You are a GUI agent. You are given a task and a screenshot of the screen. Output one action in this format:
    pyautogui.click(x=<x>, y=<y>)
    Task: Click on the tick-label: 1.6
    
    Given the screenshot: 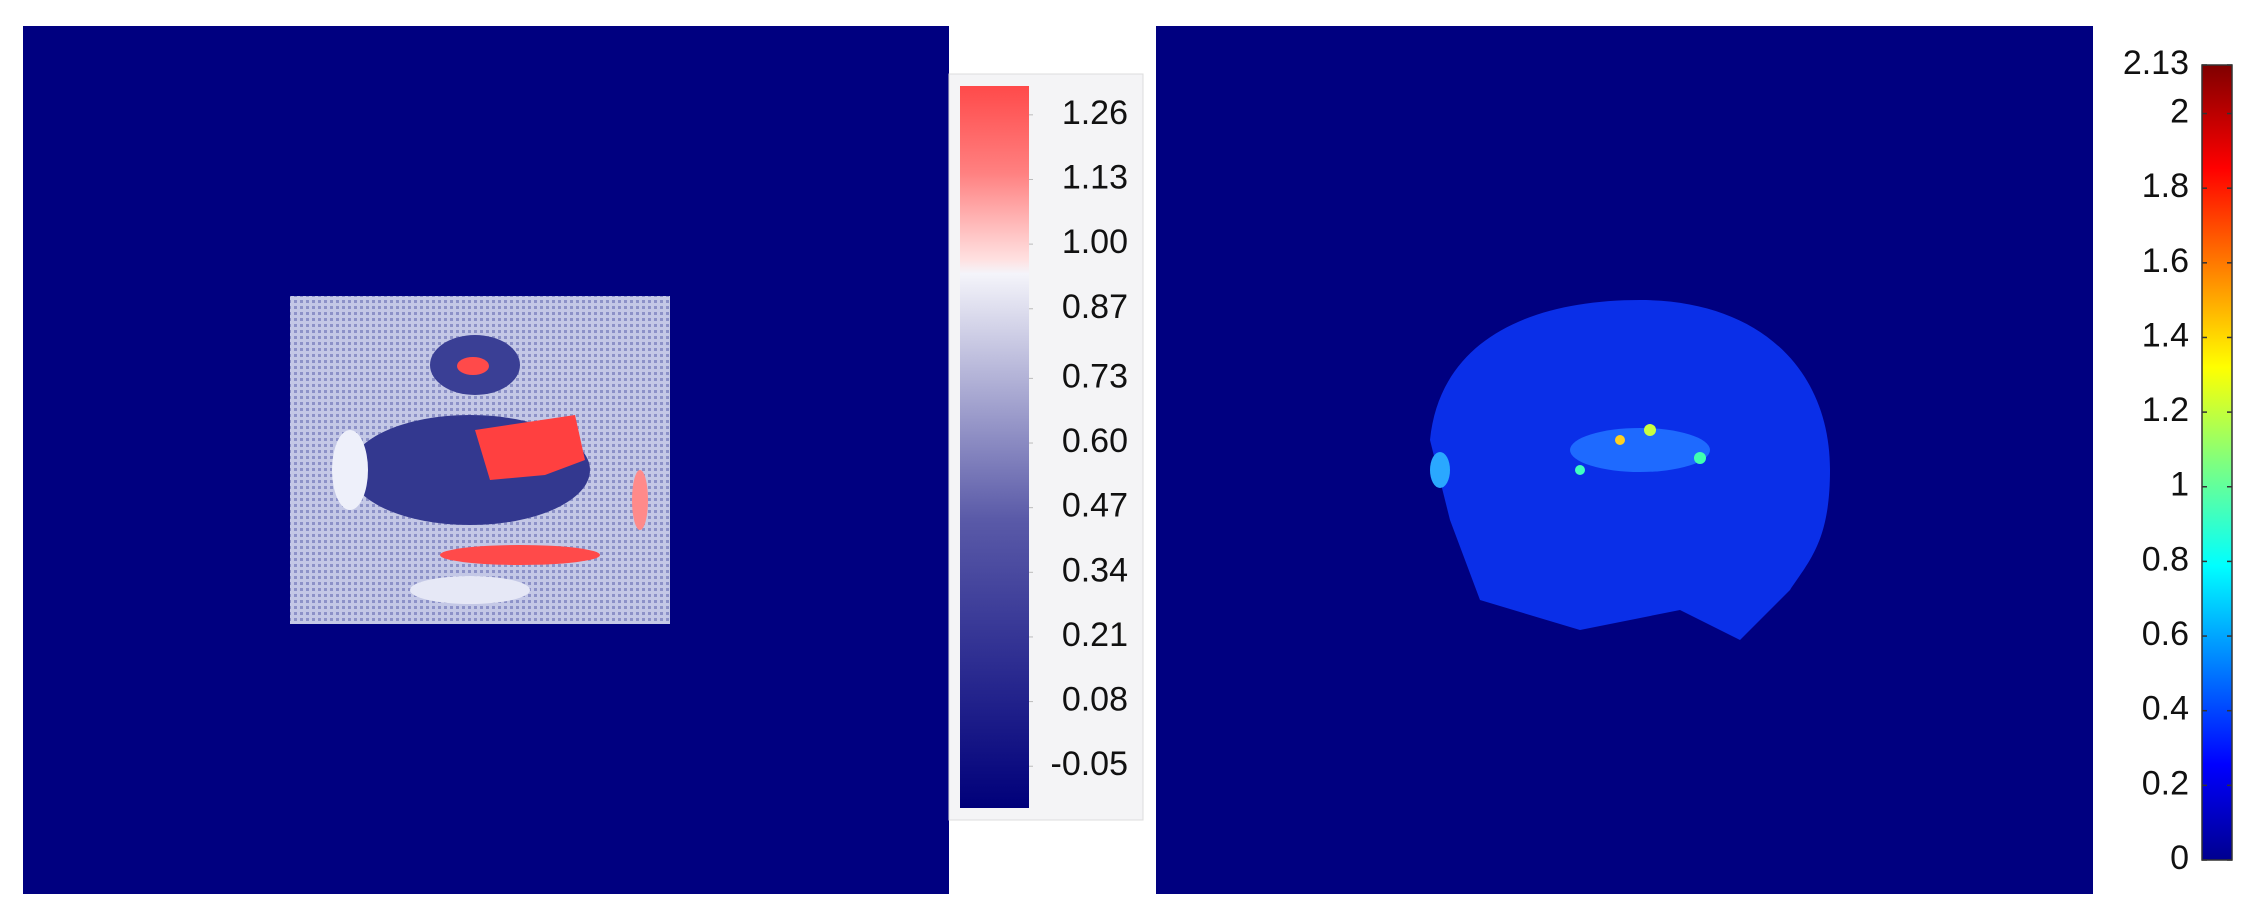 What is the action you would take?
    pyautogui.click(x=2165, y=261)
    